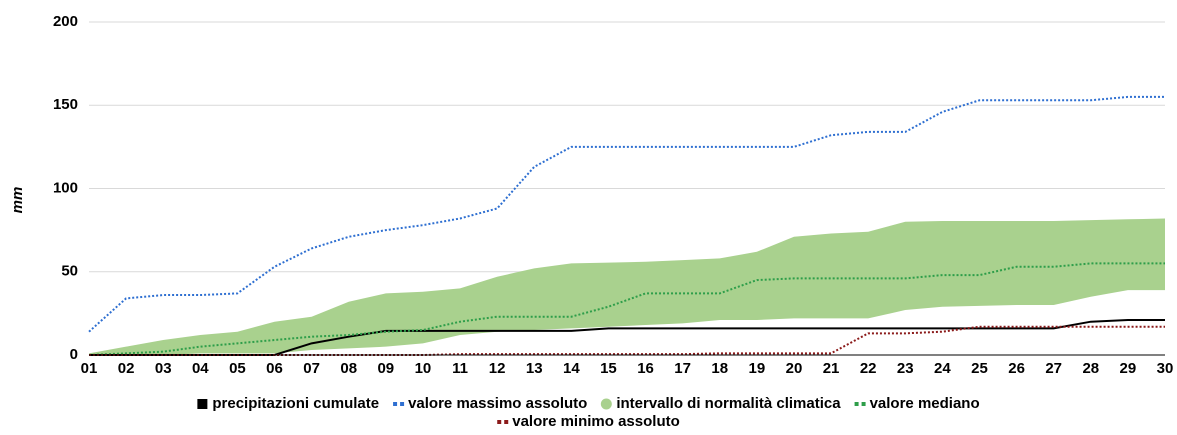 This screenshot has width=1177, height=435. What do you see at coordinates (596, 421) in the screenshot?
I see `legend-label: valore minimo assoluto` at bounding box center [596, 421].